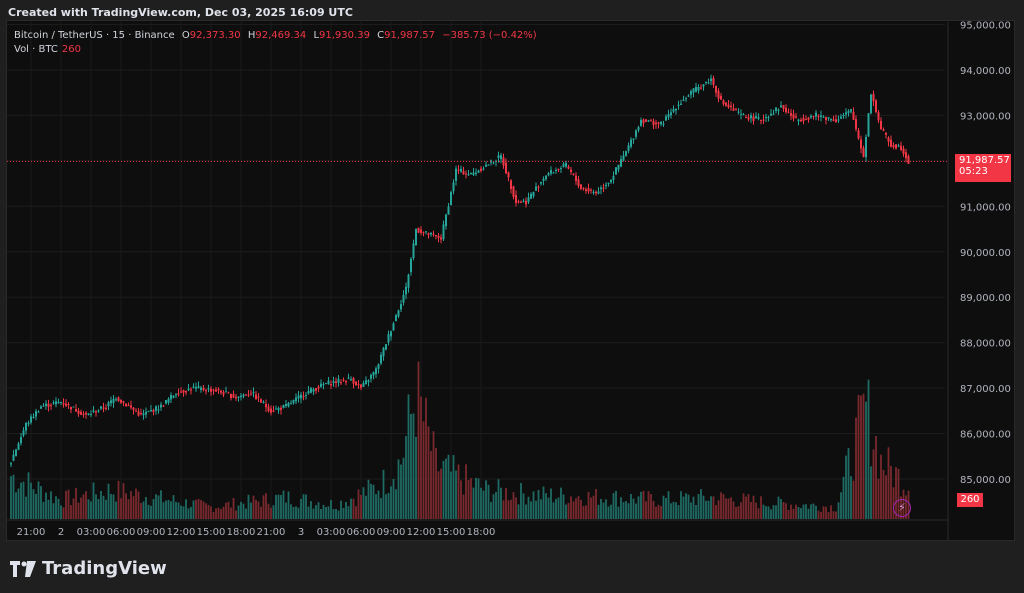 The width and height of the screenshot is (1024, 593). I want to click on y-tick-label: 93,000.00, so click(985, 116).